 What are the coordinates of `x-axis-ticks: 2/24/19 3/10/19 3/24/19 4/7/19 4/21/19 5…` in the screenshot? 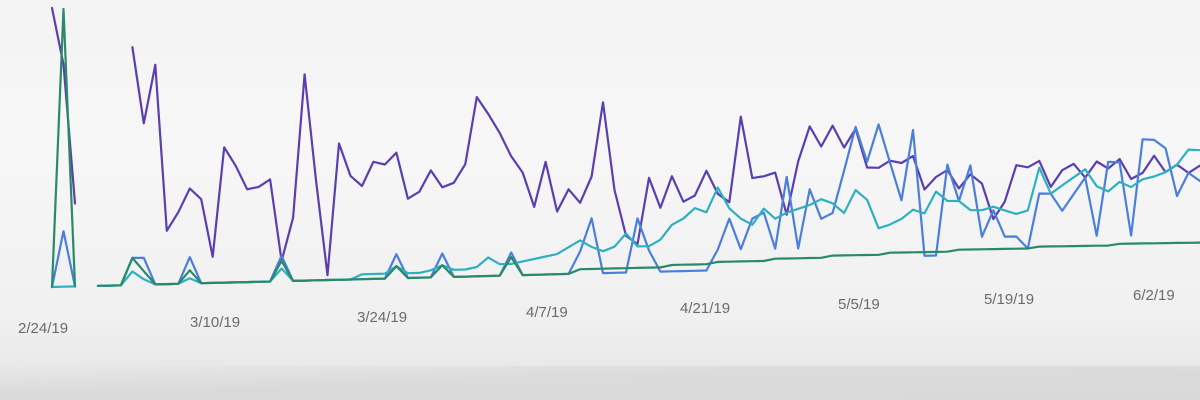 It's located at (596, 312).